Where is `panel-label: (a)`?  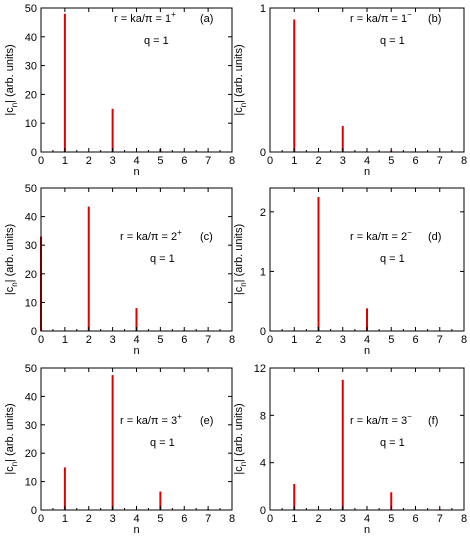 panel-label: (a) is located at coordinates (206, 19).